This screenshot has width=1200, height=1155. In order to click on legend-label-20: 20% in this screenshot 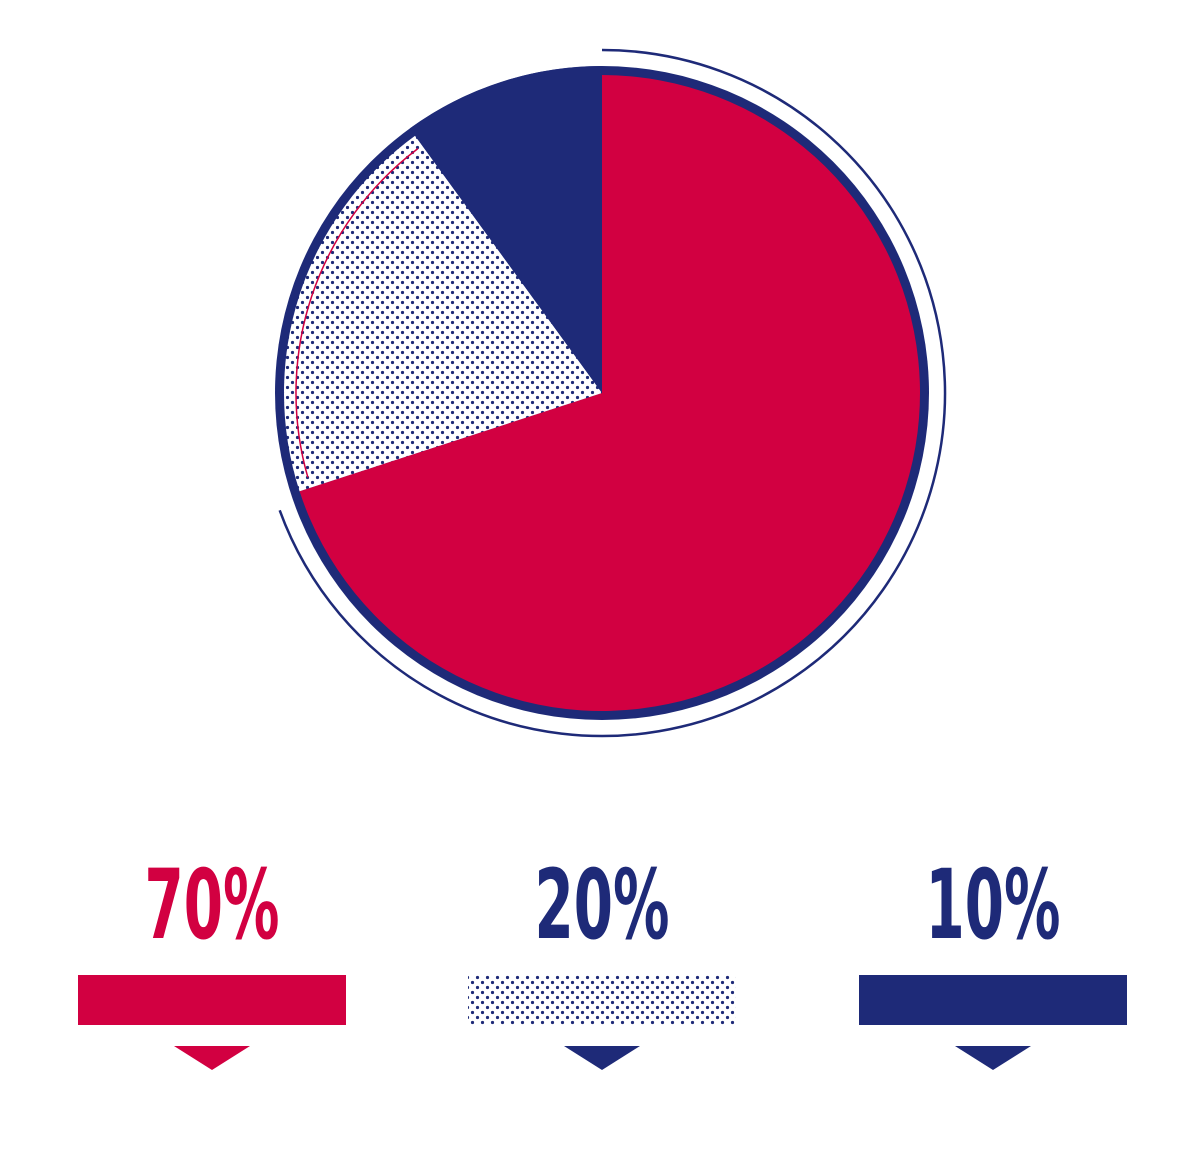, I will do `click(602, 905)`.